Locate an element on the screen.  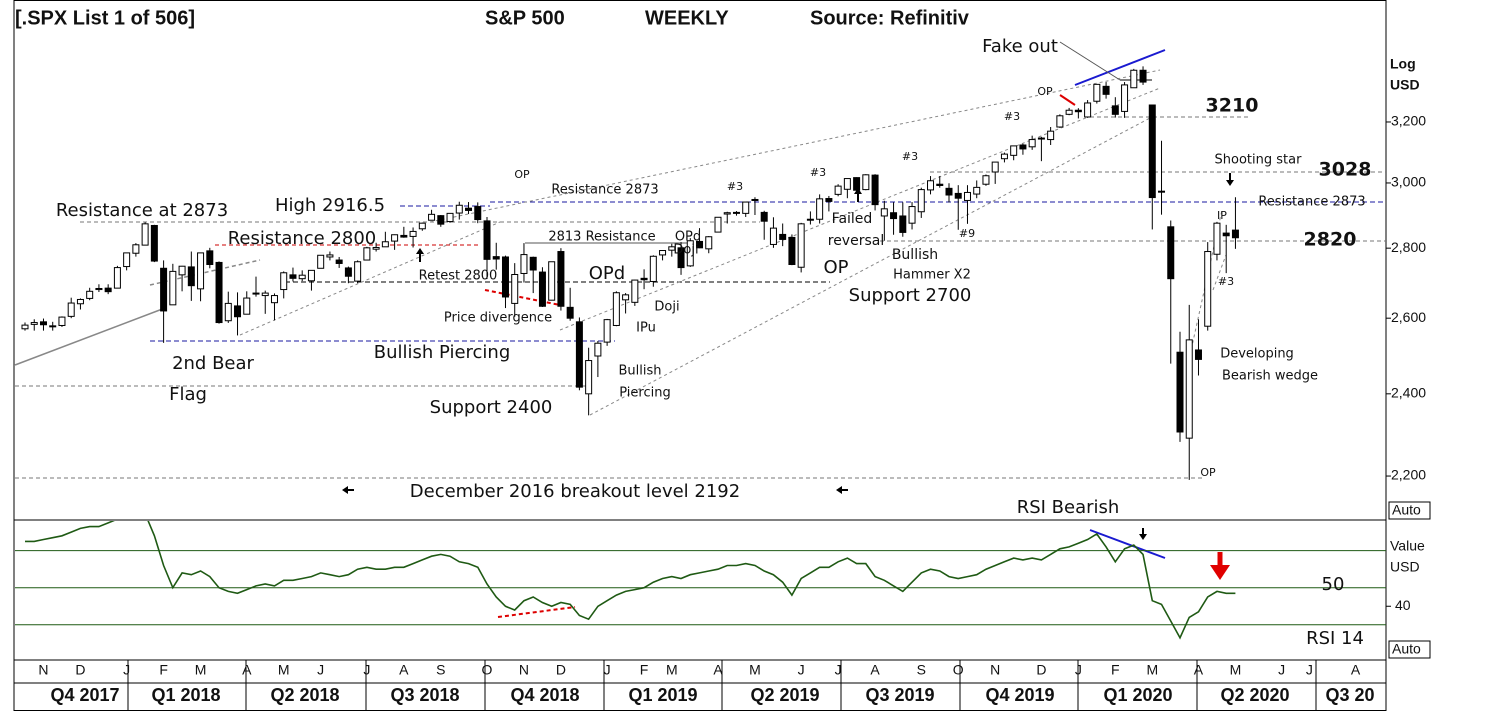
annotation: Retest 2800 is located at coordinates (458, 276).